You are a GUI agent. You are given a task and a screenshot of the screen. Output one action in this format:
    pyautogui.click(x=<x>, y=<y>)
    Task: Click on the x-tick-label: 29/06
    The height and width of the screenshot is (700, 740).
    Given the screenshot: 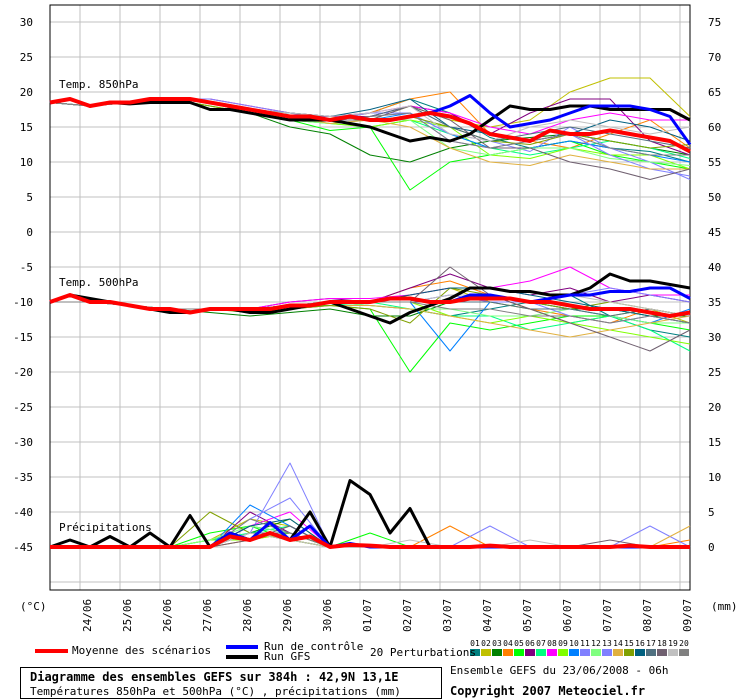 What is the action you would take?
    pyautogui.click(x=287, y=615)
    